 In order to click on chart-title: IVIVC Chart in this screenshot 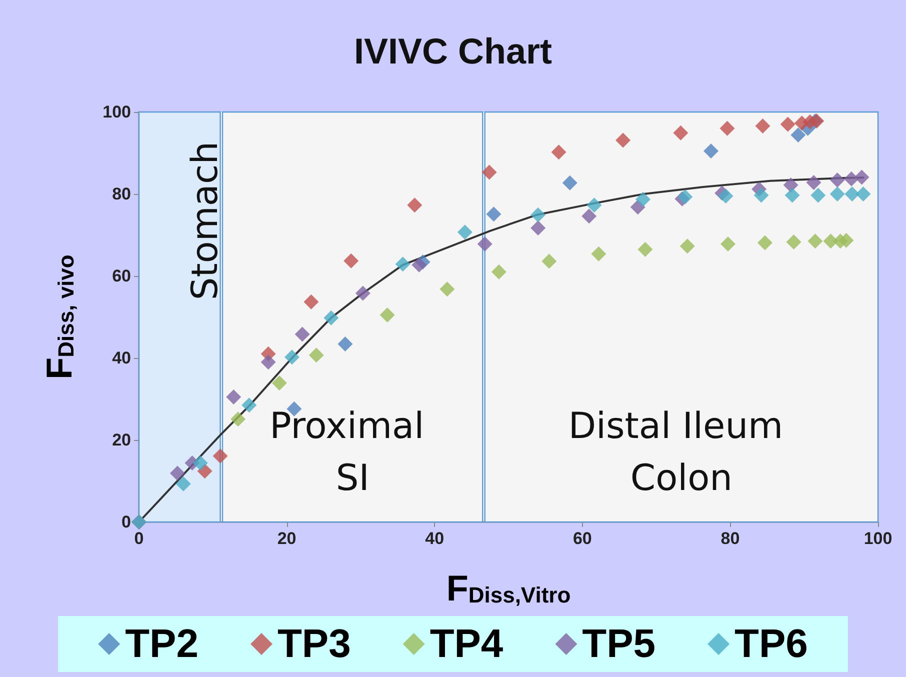, I will do `click(453, 51)`.